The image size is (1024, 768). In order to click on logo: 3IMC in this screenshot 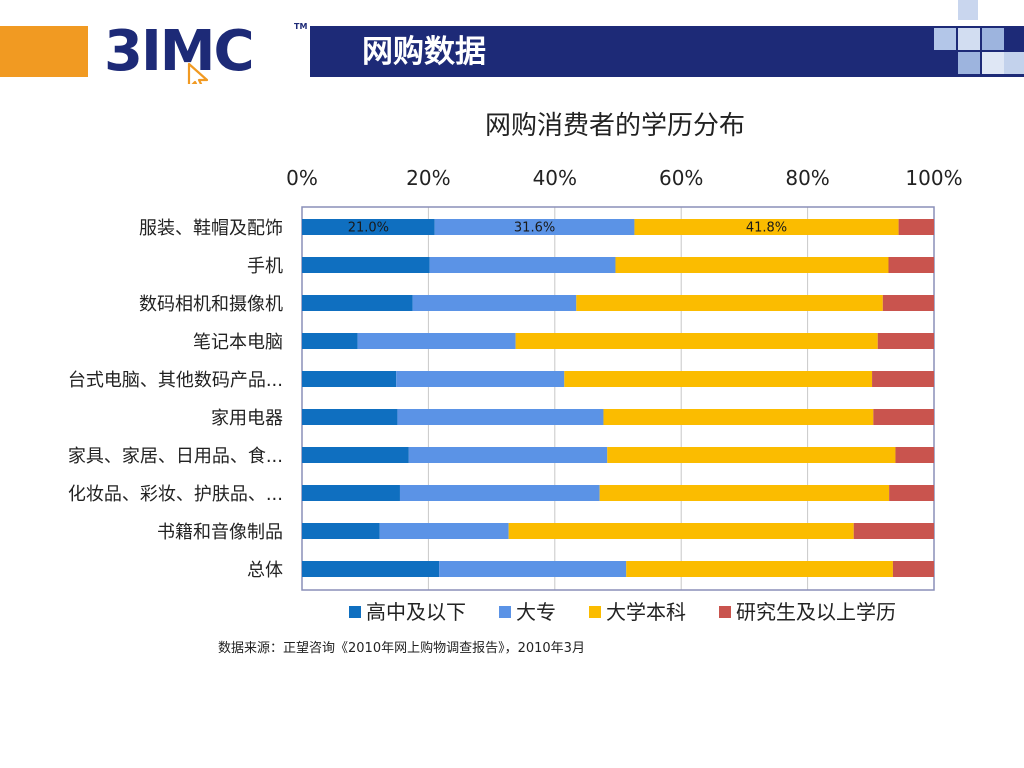, I will do `click(179, 51)`.